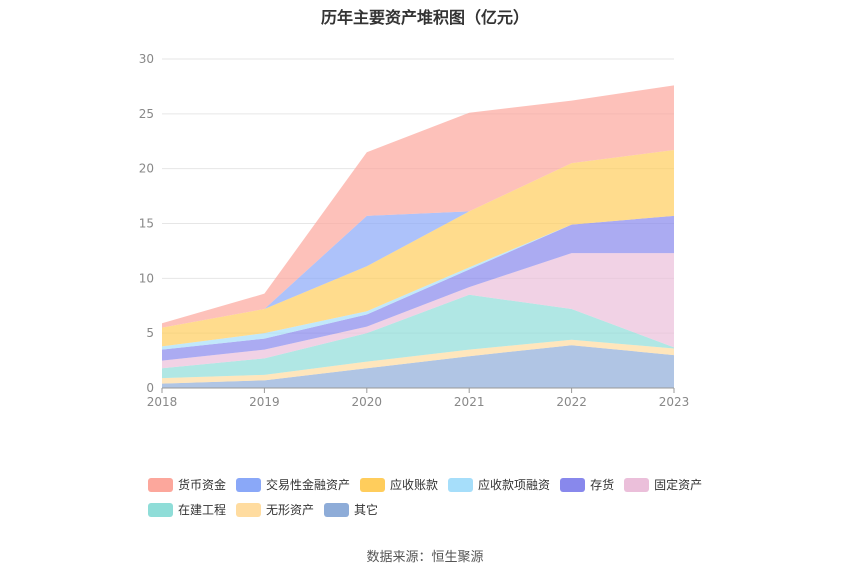 This screenshot has width=850, height=575. What do you see at coordinates (414, 485) in the screenshot?
I see `legend-label: 应收账款` at bounding box center [414, 485].